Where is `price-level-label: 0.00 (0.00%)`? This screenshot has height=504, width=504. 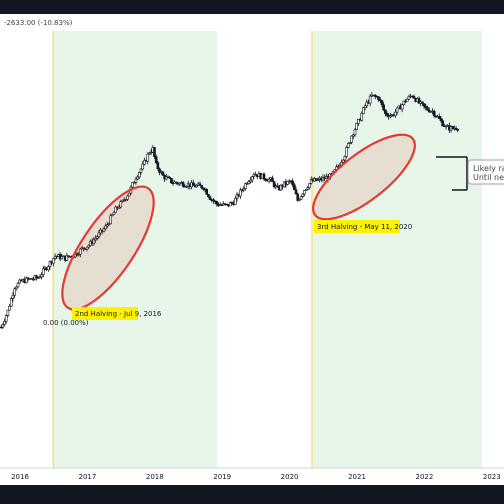 price-level-label: 0.00 (0.00%) is located at coordinates (66, 323).